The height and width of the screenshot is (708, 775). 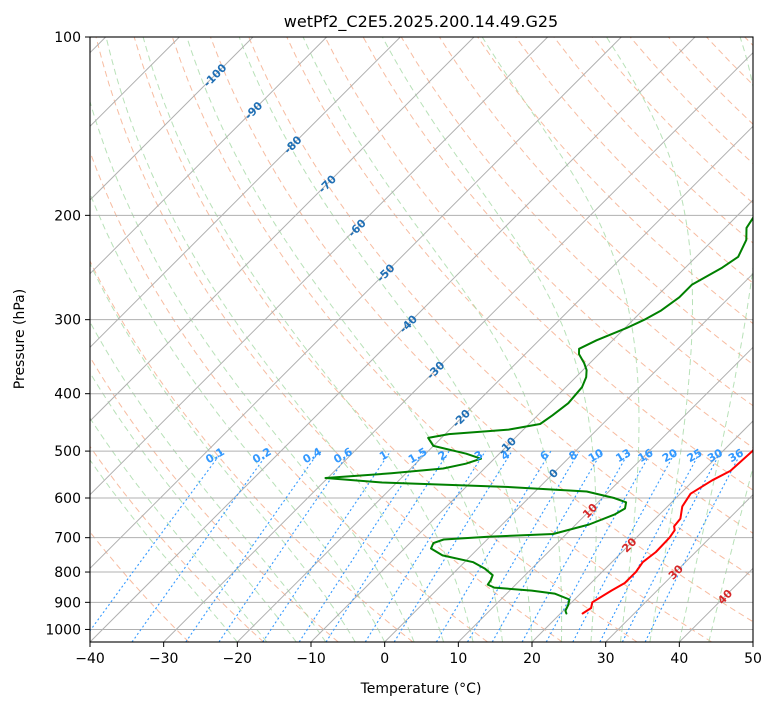 I want to click on y-tick-label: 200, so click(x=67, y=216).